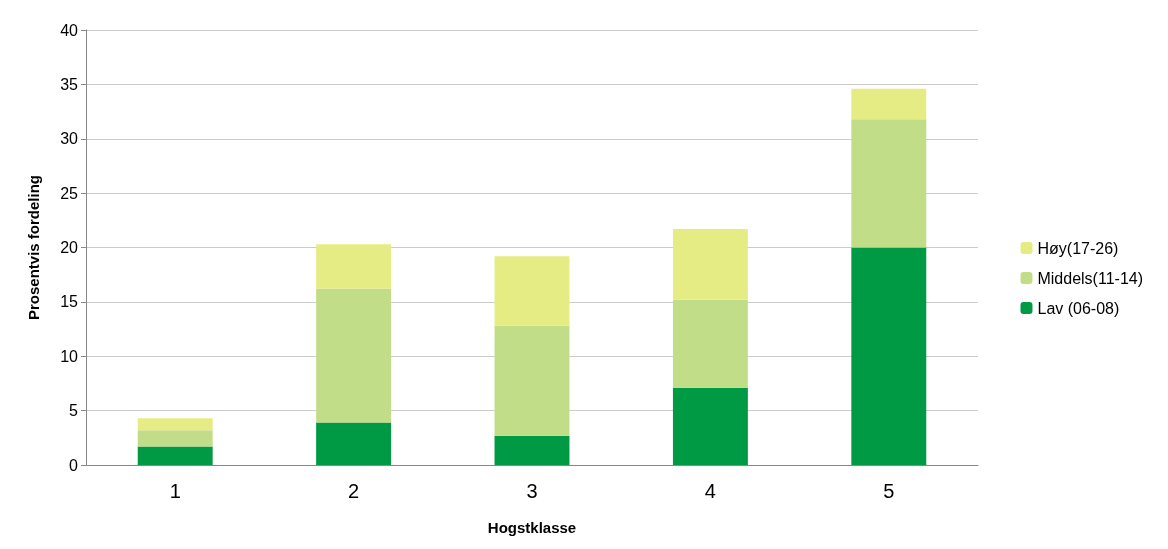 This screenshot has width=1168, height=549. I want to click on x-tick-label: 4, so click(710, 491).